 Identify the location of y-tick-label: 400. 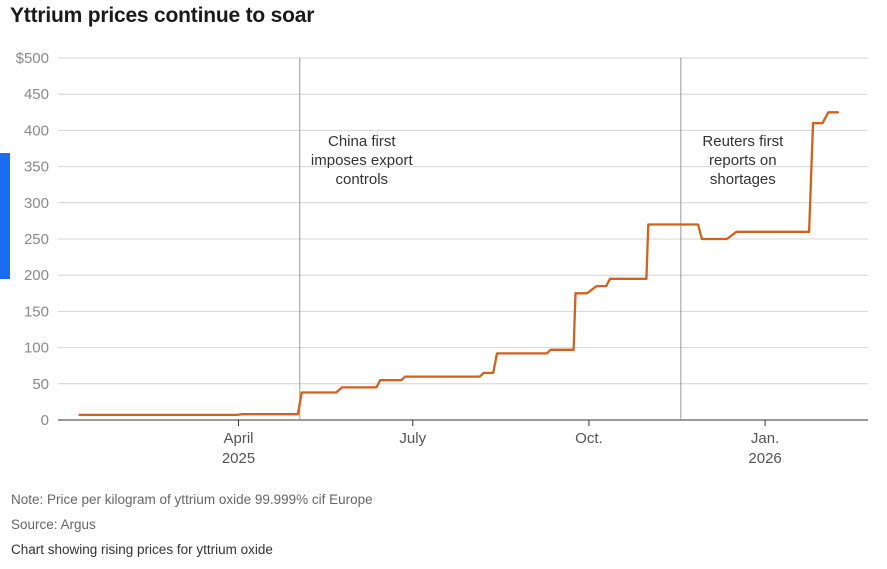
(36, 130).